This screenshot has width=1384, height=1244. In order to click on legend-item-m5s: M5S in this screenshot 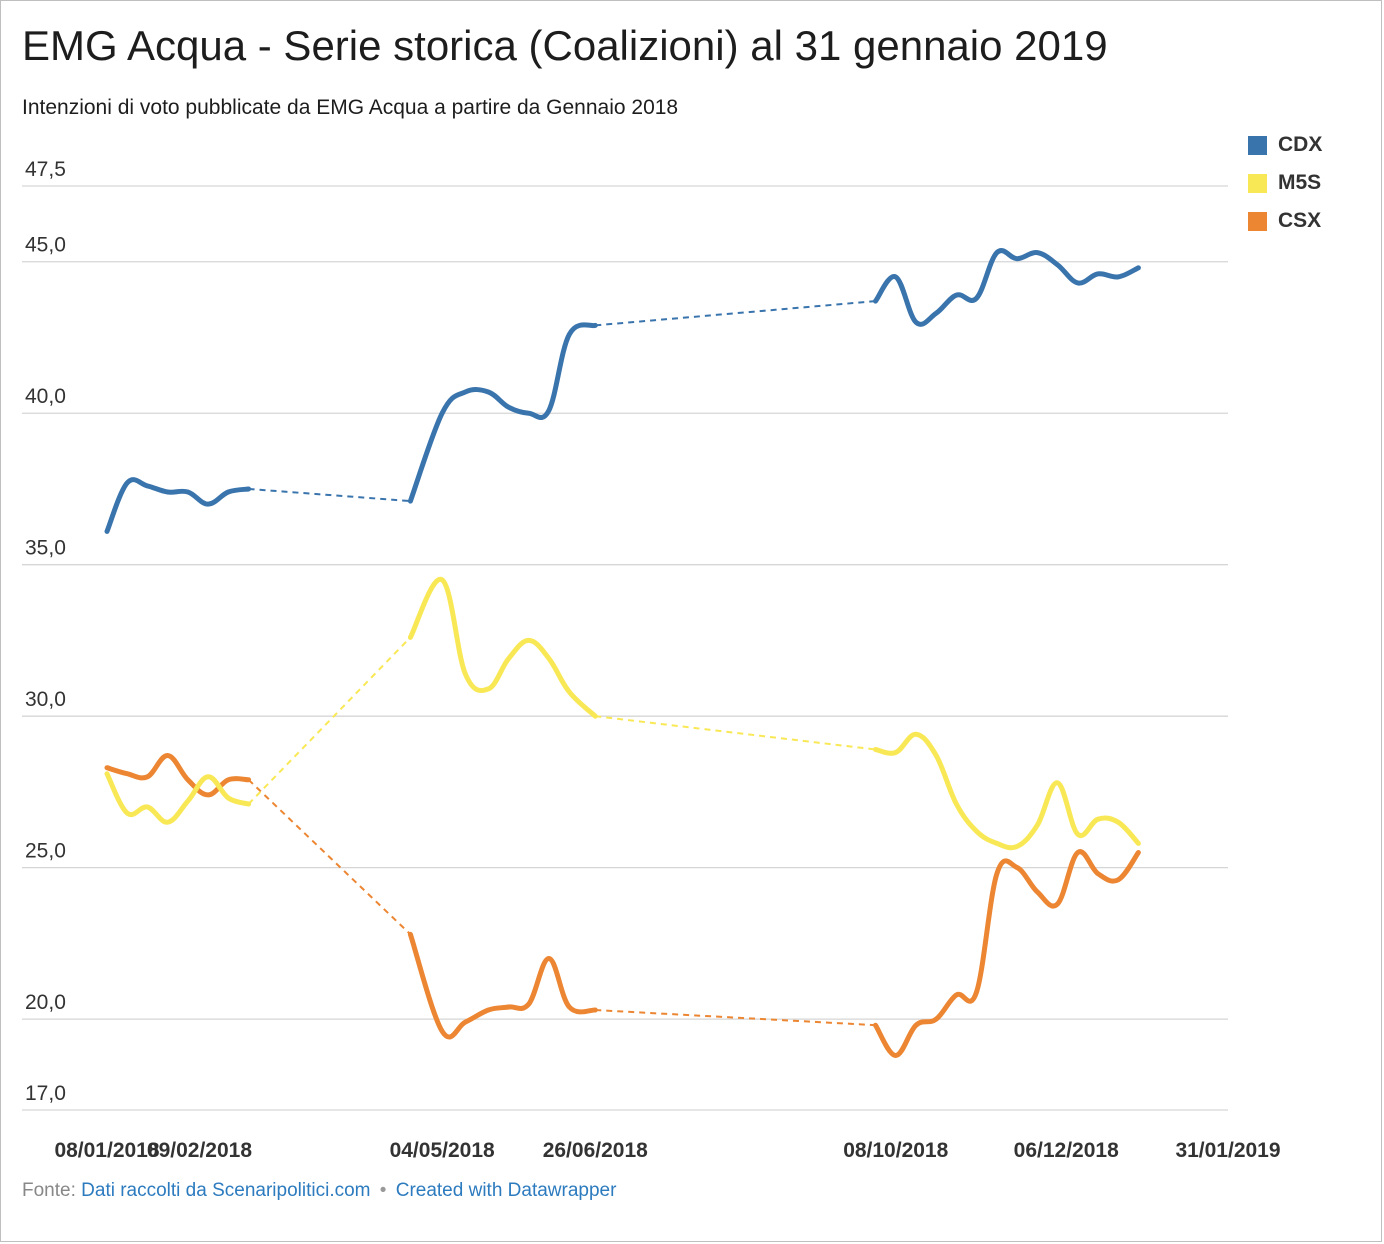, I will do `click(1285, 183)`.